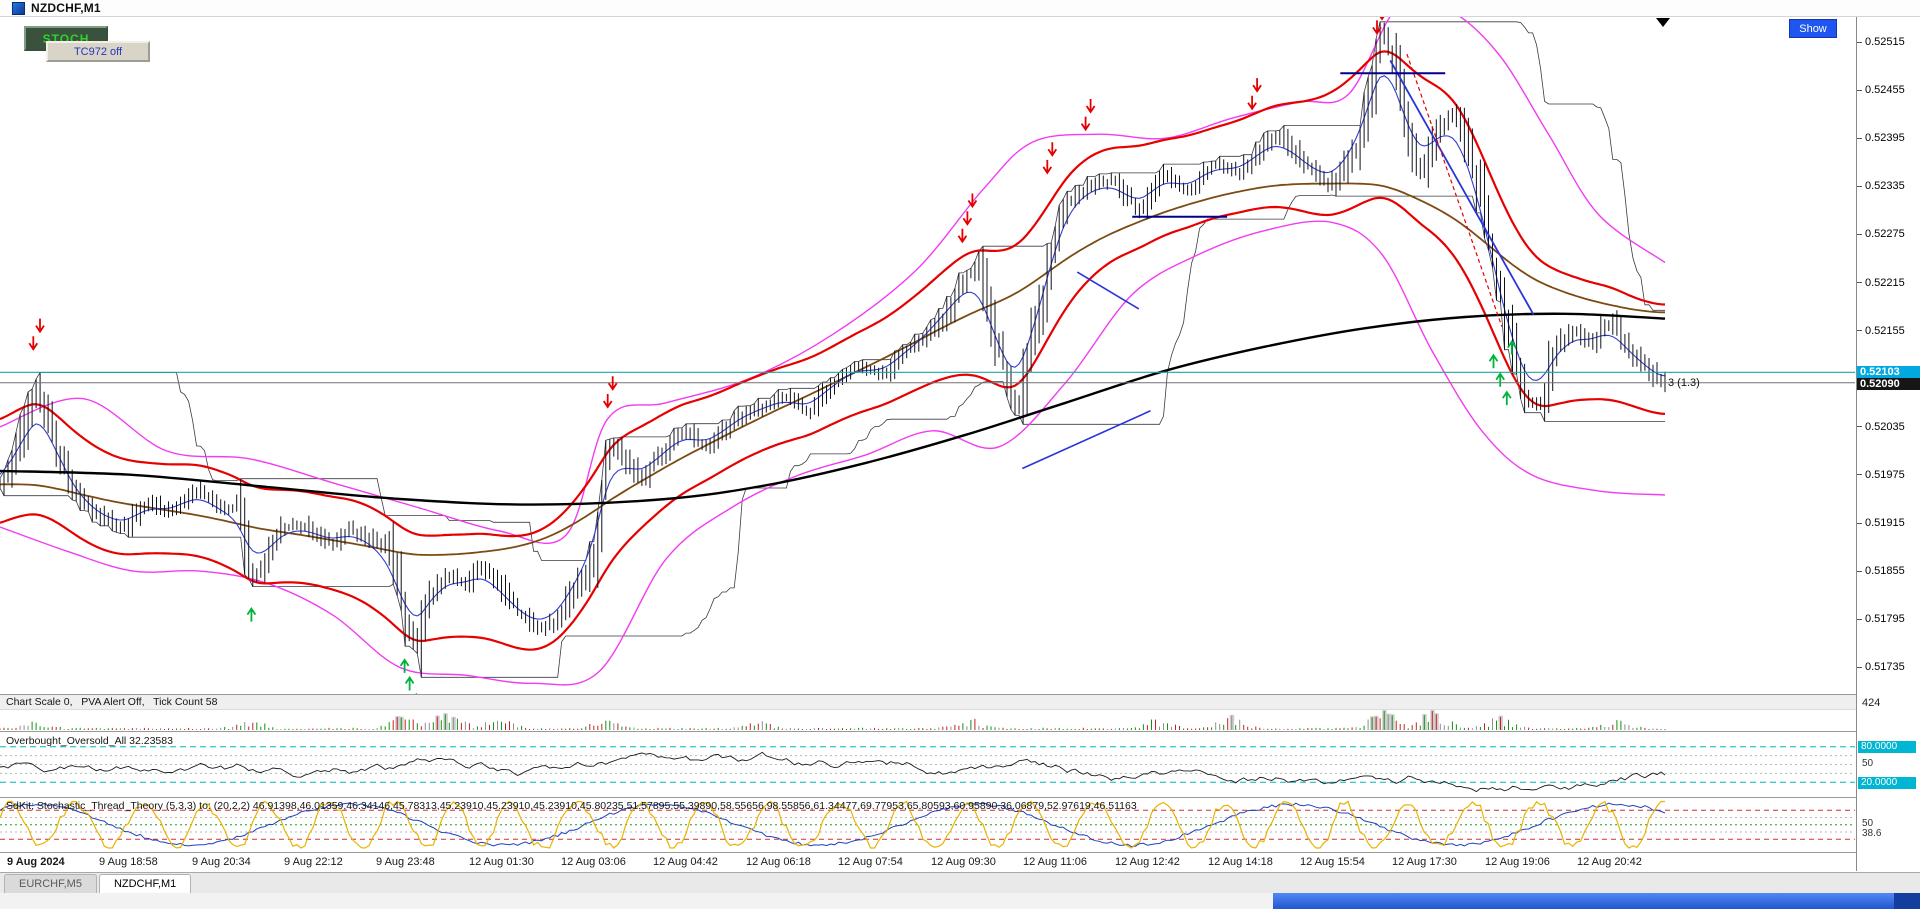 This screenshot has width=1920, height=909. What do you see at coordinates (1888, 384) in the screenshot?
I see `last-price-badge: 0.52090` at bounding box center [1888, 384].